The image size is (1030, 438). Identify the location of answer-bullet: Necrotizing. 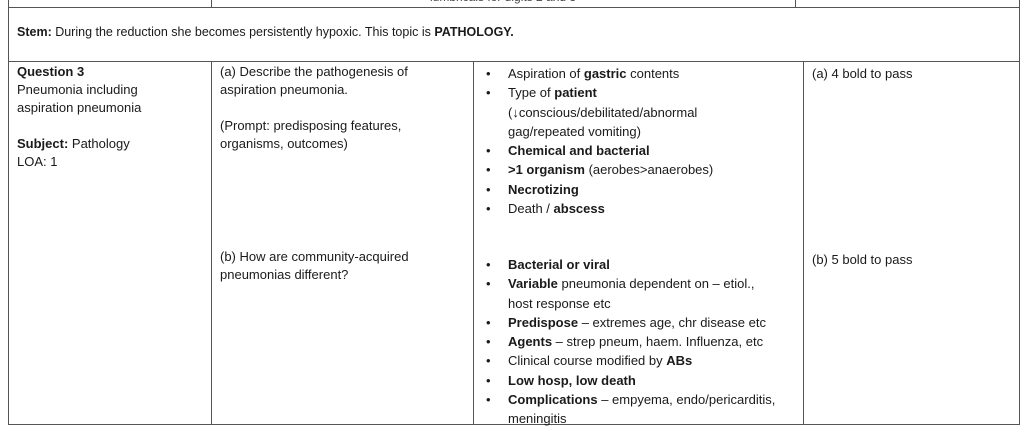
(636, 190).